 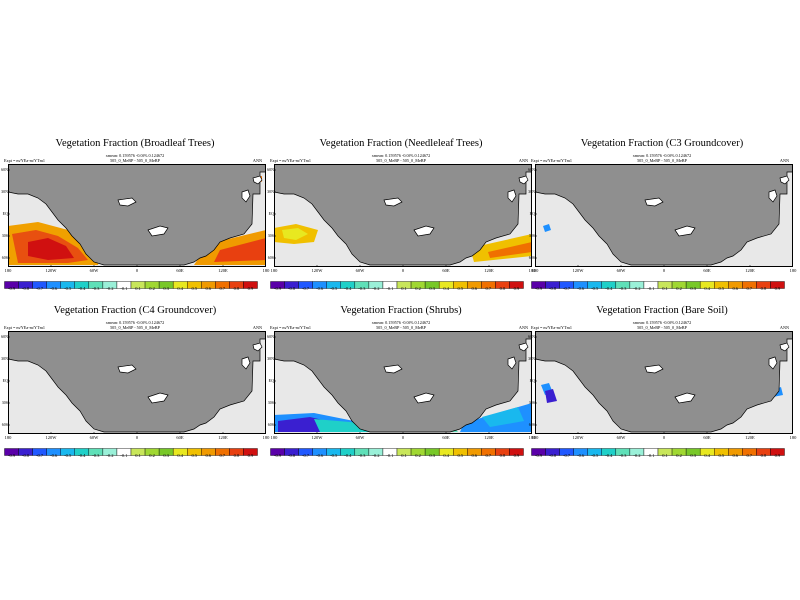 What do you see at coordinates (135, 310) in the screenshot?
I see `panel-title: Vegetation Fraction (C4 Groundcover)` at bounding box center [135, 310].